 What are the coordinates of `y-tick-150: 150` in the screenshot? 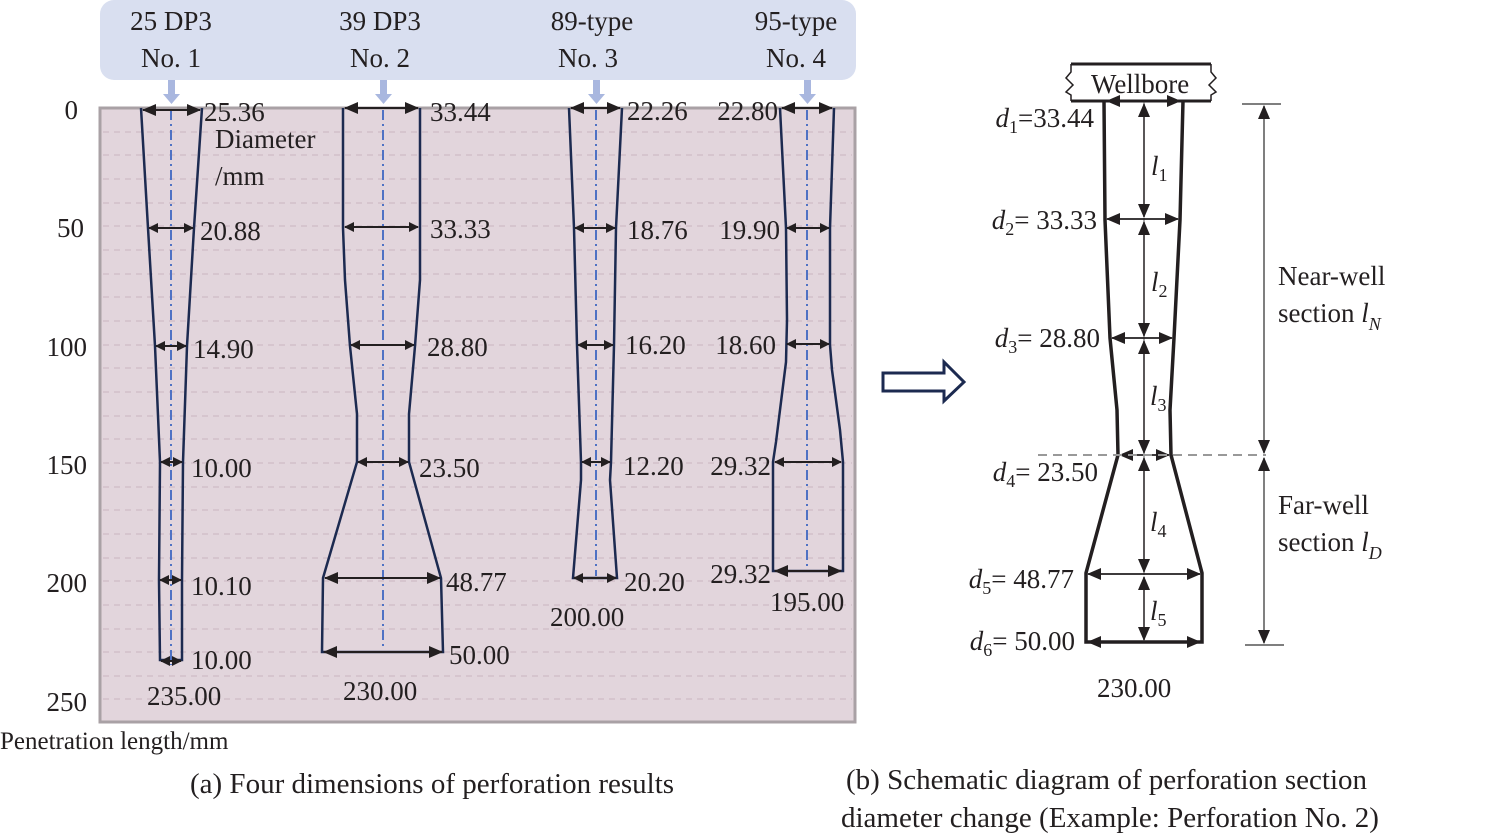 It's located at (67, 465).